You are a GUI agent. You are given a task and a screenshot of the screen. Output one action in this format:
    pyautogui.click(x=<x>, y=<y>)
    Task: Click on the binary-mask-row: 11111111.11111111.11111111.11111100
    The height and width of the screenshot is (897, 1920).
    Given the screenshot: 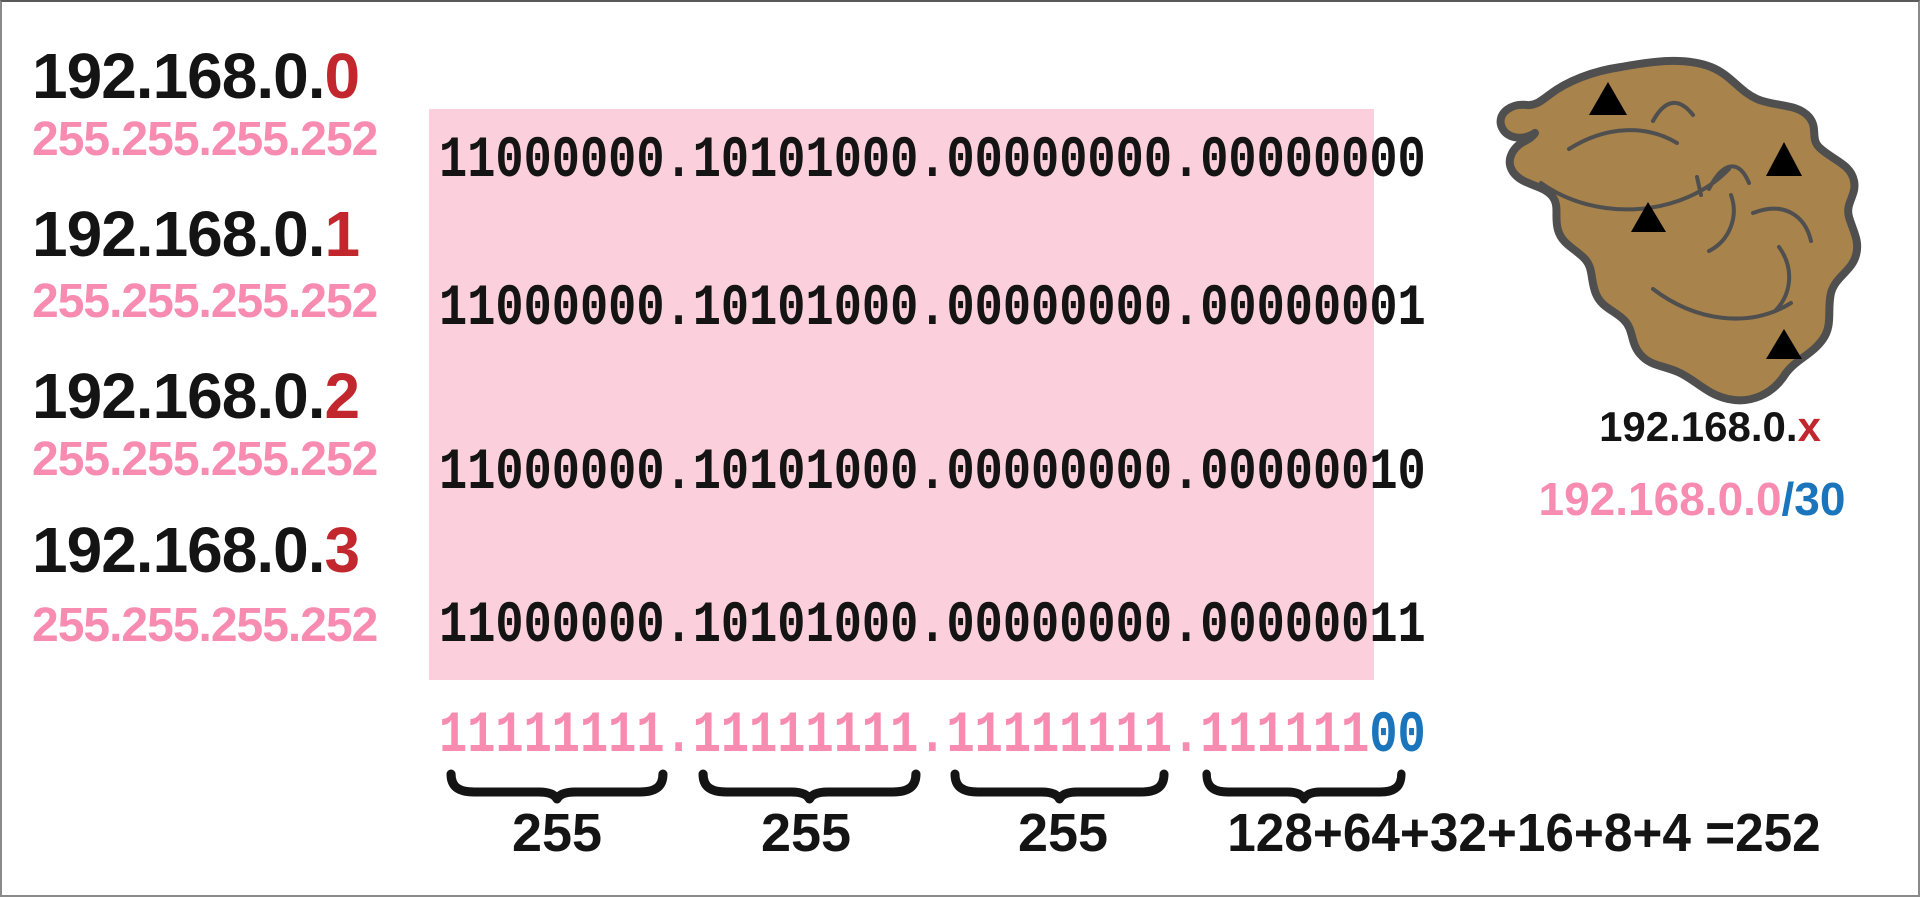 What is the action you would take?
    pyautogui.click(x=1048, y=737)
    